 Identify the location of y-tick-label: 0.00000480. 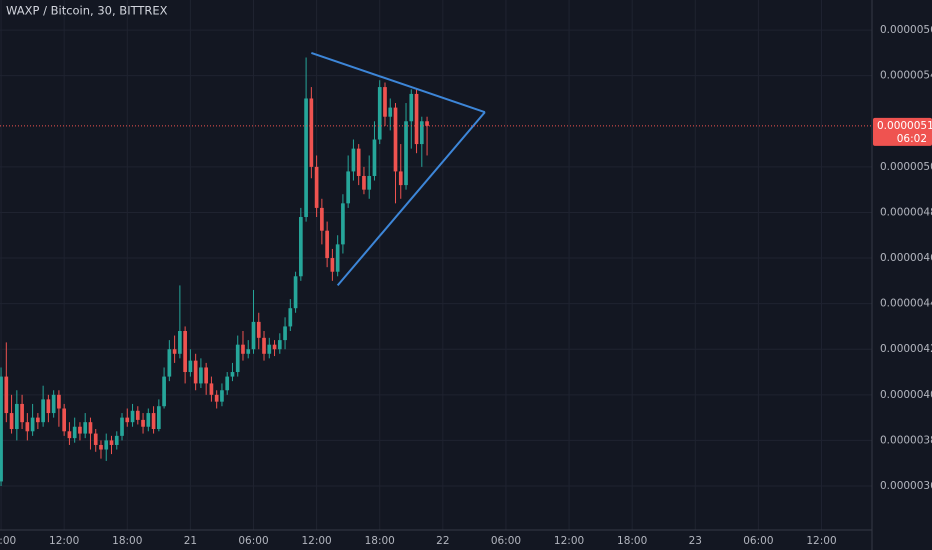
(906, 212).